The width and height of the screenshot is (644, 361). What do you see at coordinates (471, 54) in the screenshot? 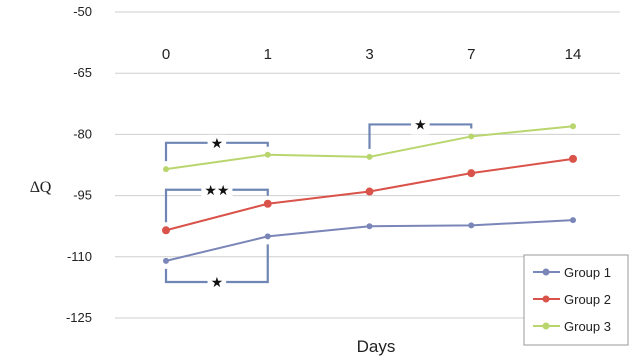
I see `x-tick-label: 7` at bounding box center [471, 54].